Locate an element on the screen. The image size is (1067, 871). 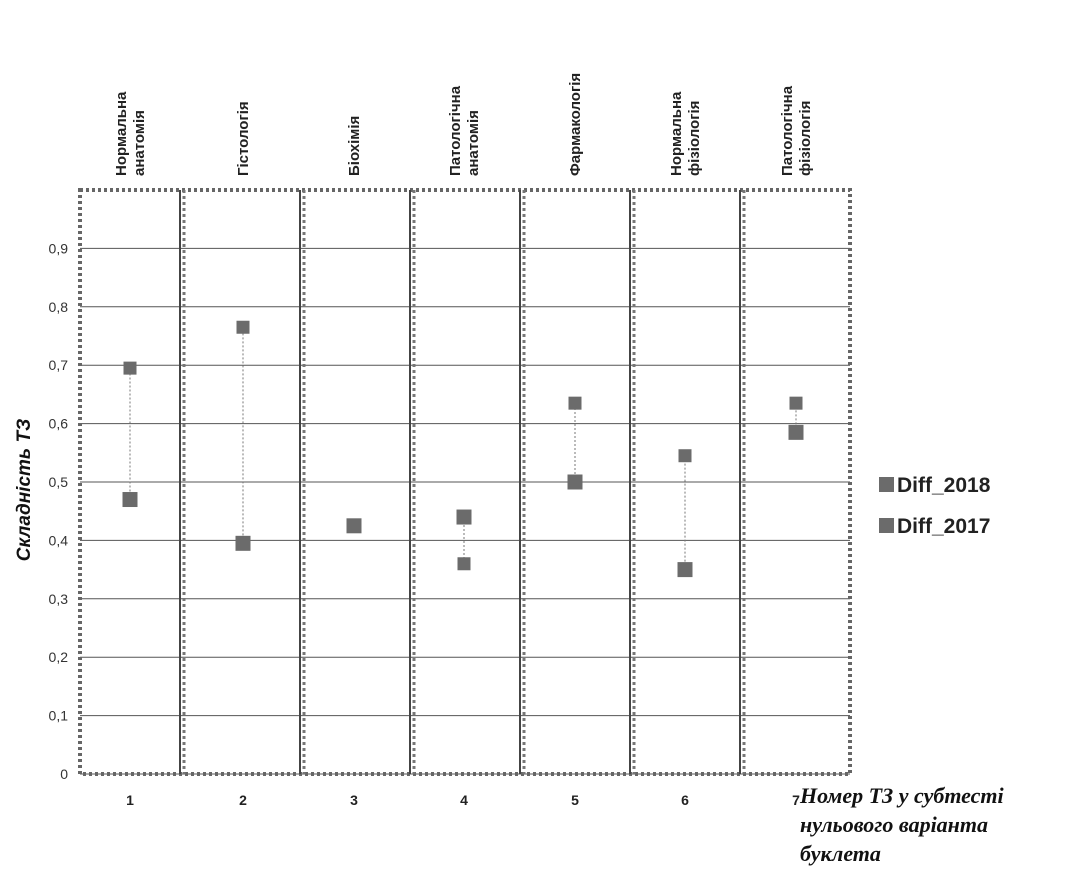
category-label: Біохімія is located at coordinates (354, 146).